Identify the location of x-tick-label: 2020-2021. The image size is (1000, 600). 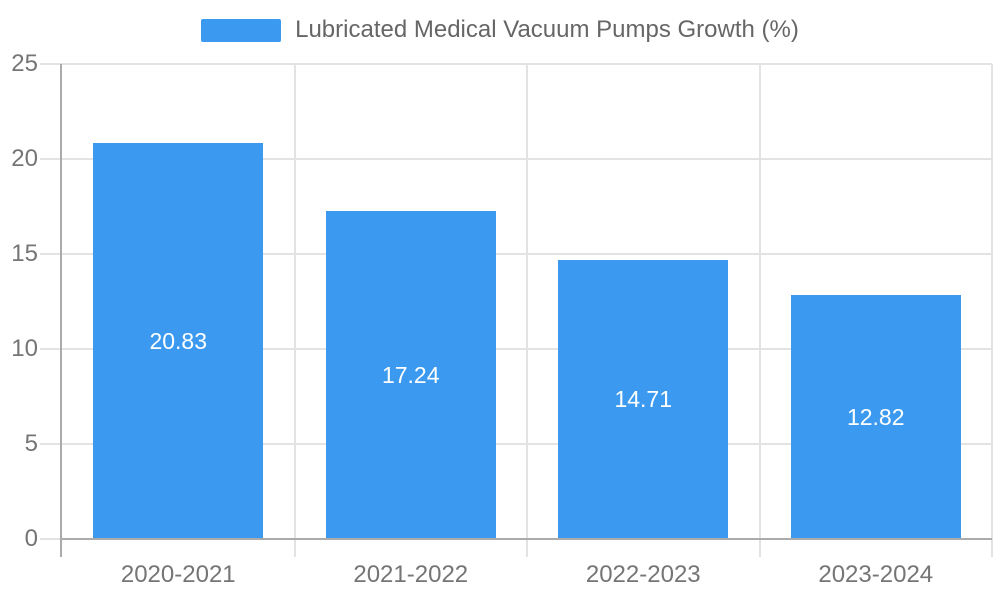
(178, 574).